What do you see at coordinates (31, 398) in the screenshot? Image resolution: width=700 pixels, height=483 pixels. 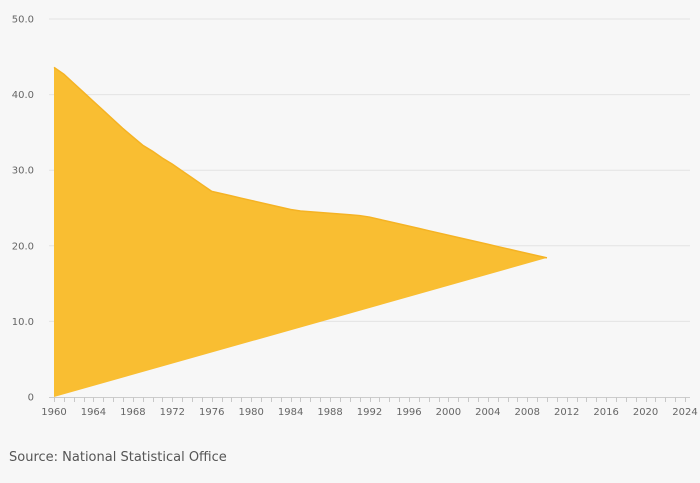 I see `y-tick-label: 0` at bounding box center [31, 398].